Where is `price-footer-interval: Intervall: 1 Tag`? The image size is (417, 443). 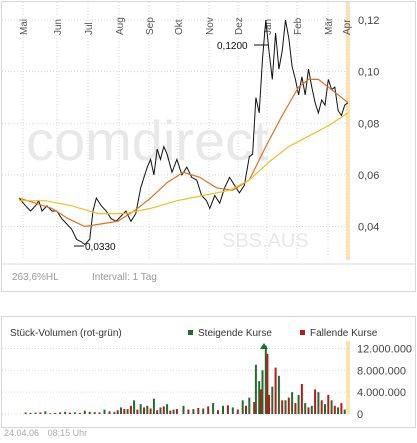
price-footer-interval: Intervall: 1 Tag is located at coordinates (124, 277).